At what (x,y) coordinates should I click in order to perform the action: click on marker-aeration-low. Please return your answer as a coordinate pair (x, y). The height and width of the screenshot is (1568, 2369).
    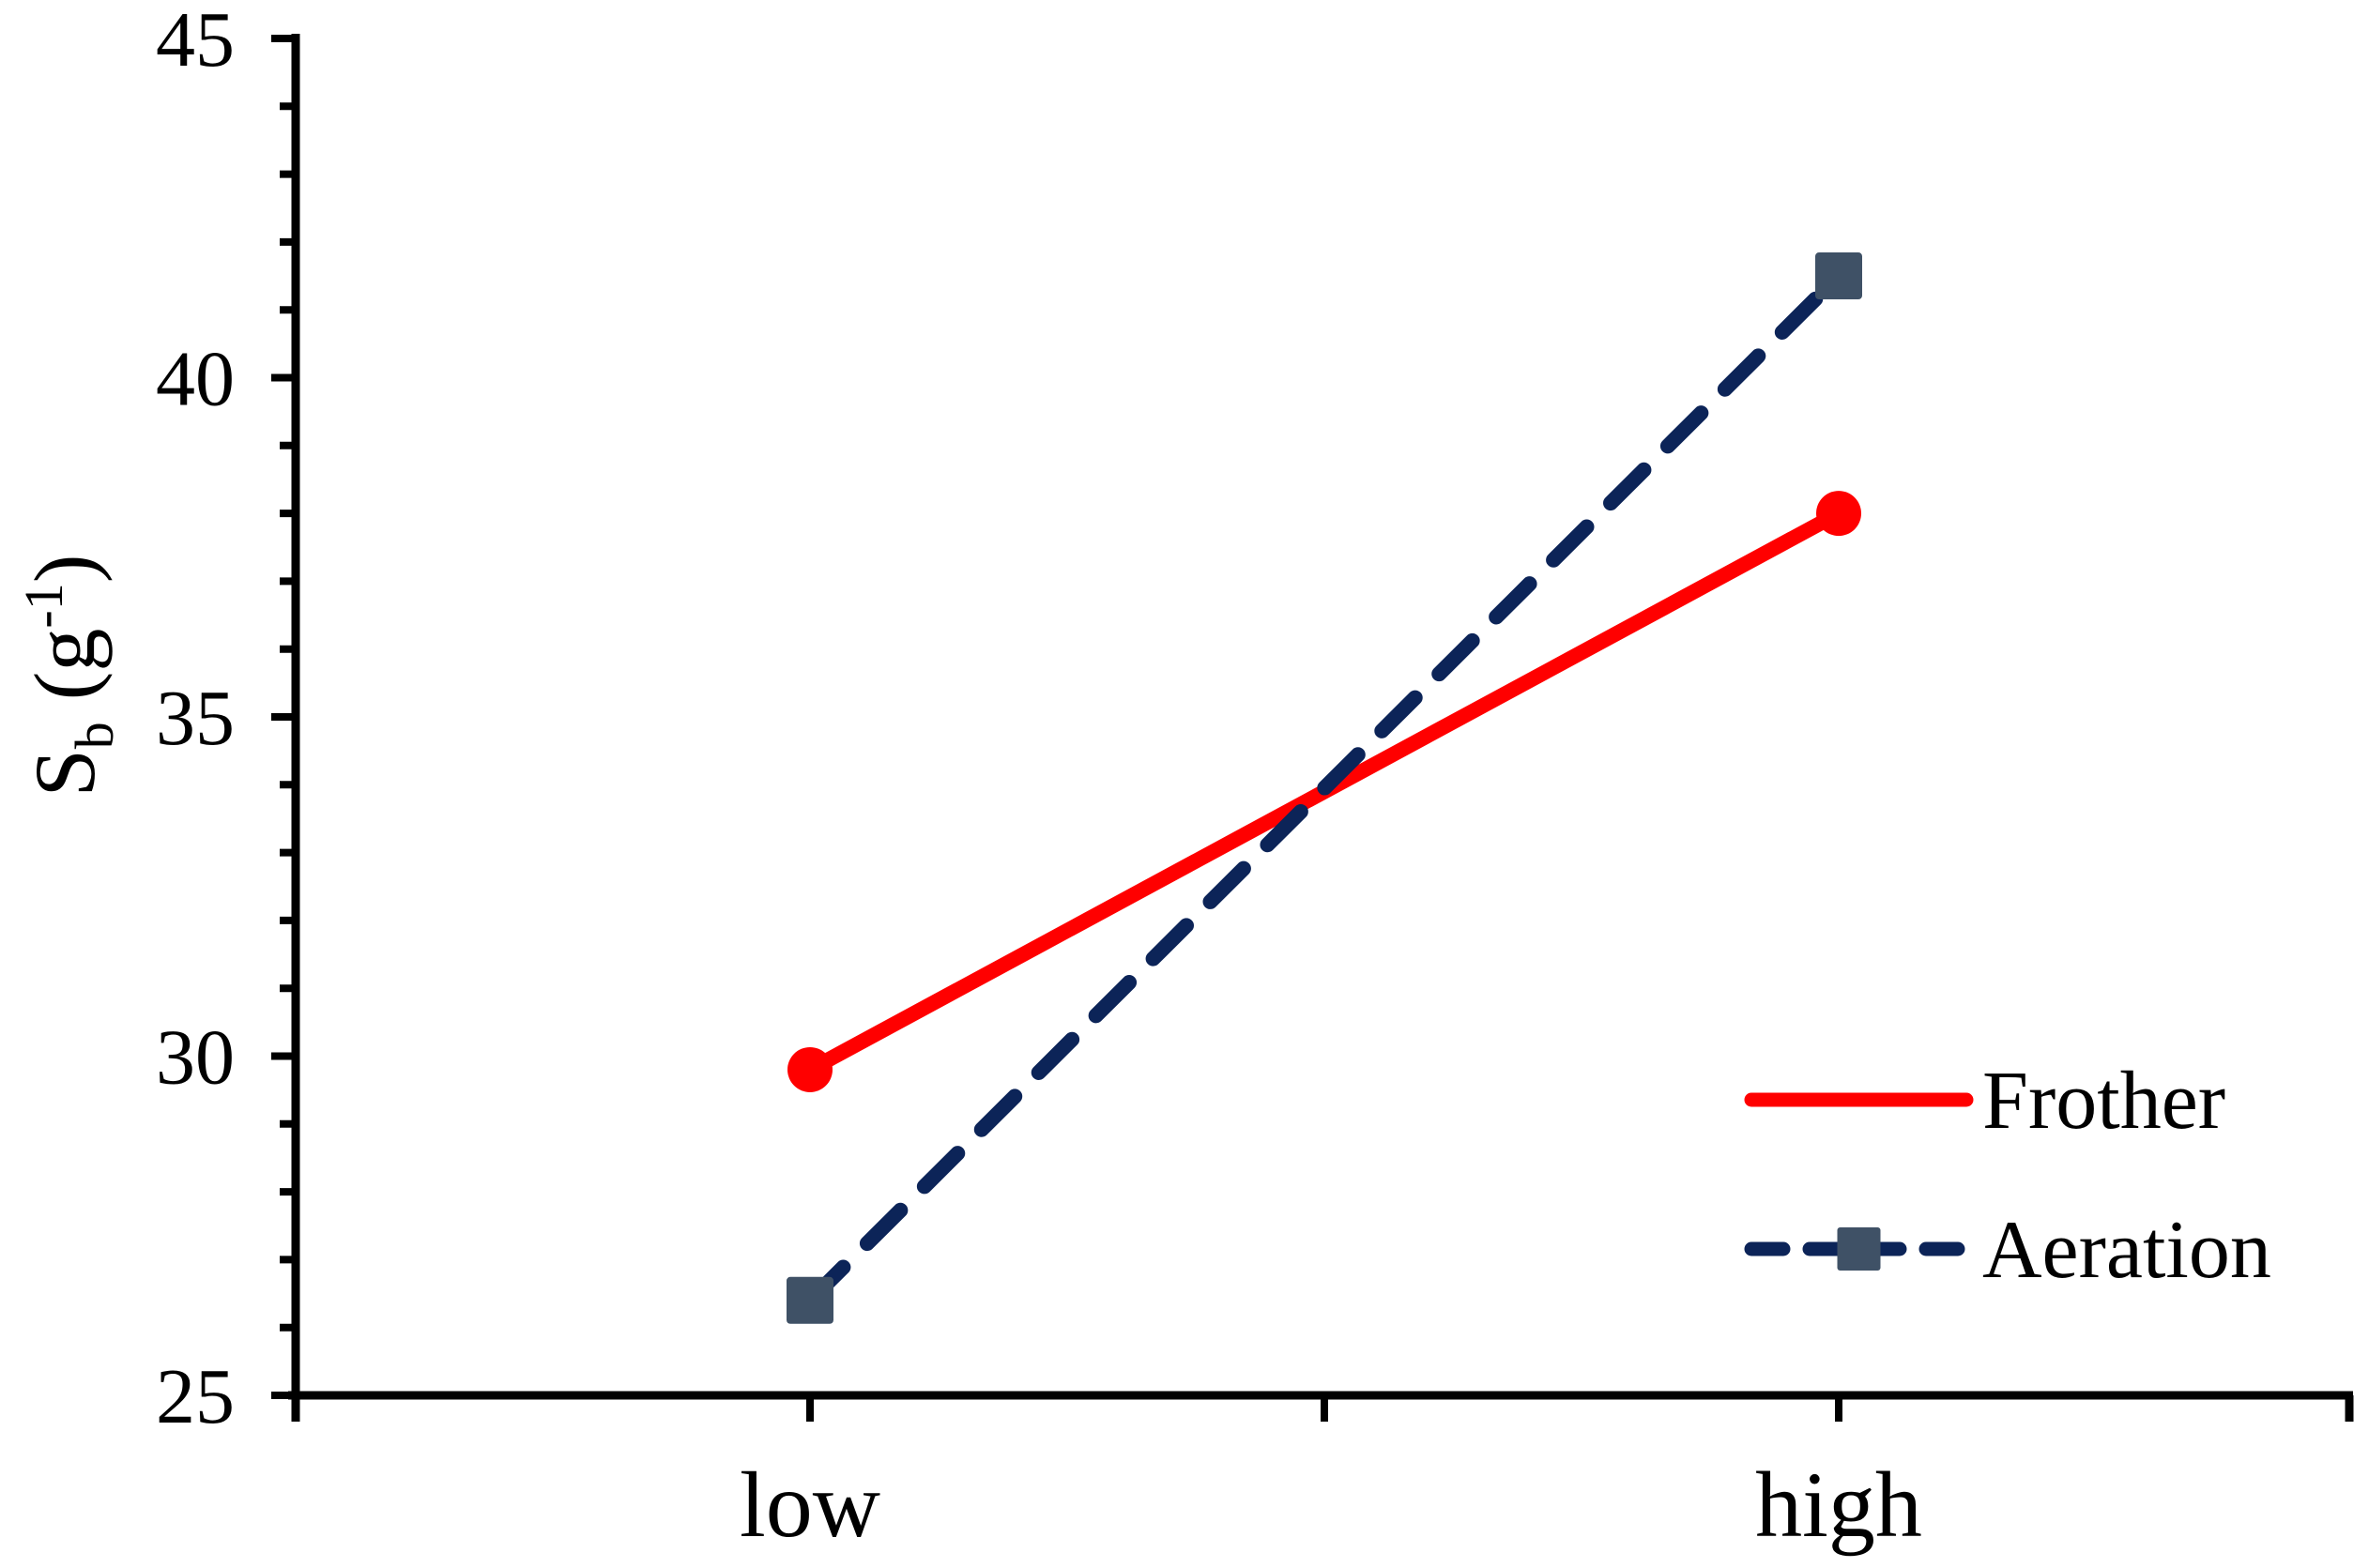
    Looking at the image, I should click on (810, 1300).